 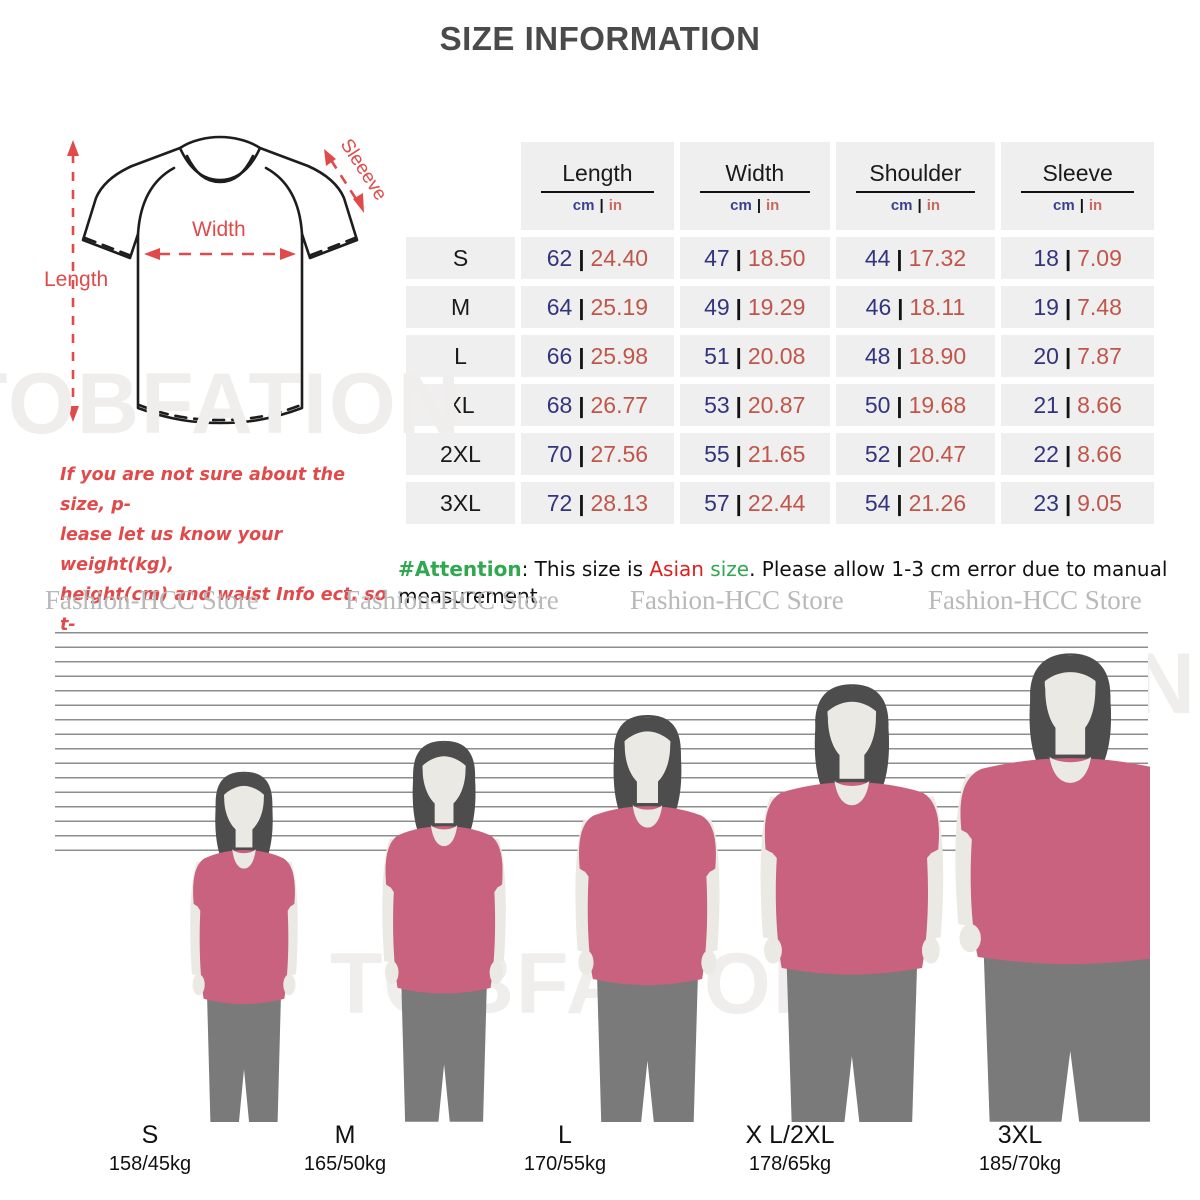 I want to click on figure-size-text: M, so click(x=345, y=1135).